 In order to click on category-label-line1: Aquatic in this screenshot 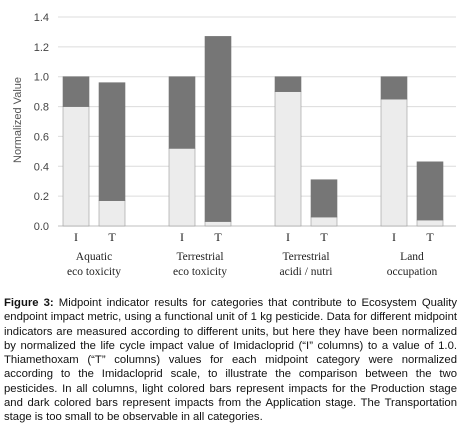, I will do `click(94, 257)`.